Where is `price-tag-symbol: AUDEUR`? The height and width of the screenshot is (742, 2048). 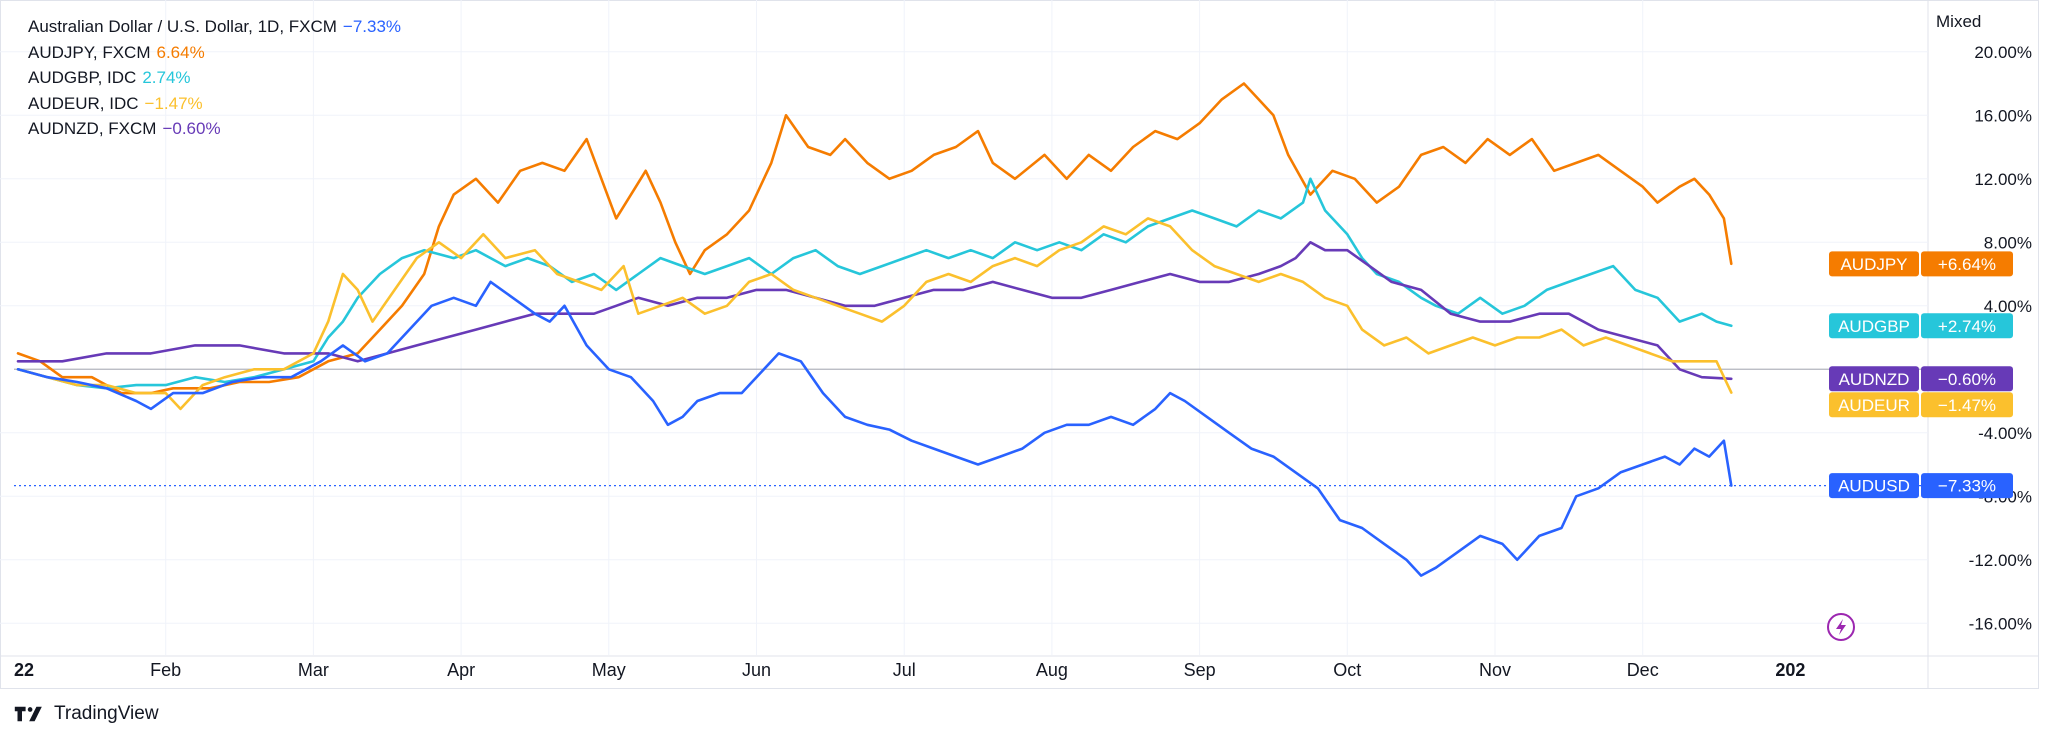
price-tag-symbol: AUDEUR is located at coordinates (1874, 405).